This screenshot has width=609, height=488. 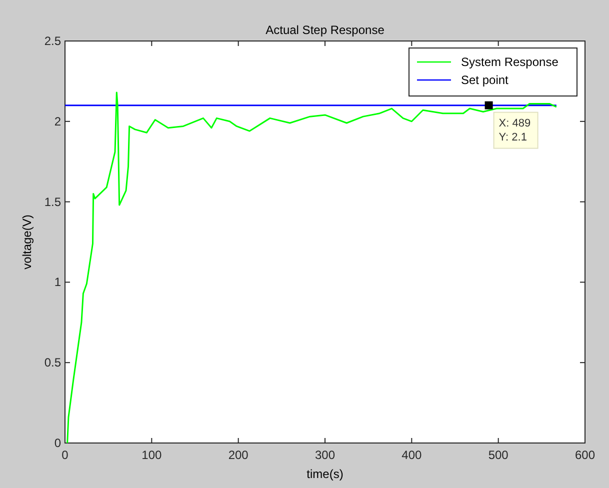 I want to click on y-tick-label: 1.5, so click(x=53, y=201).